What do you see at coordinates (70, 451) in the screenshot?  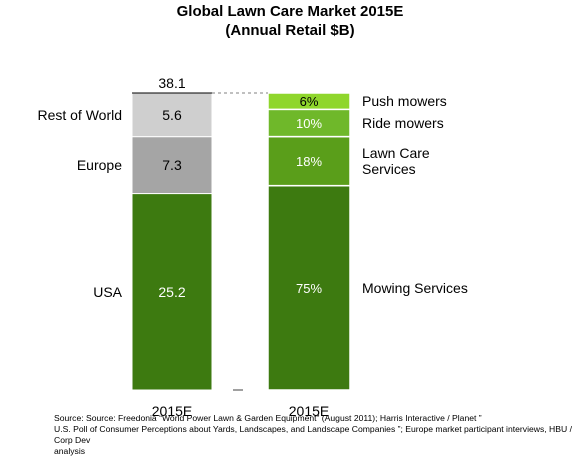 I see `source-line-3: analysis` at bounding box center [70, 451].